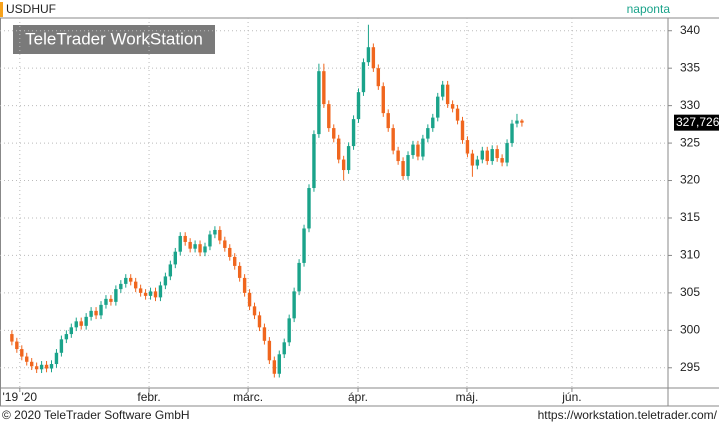  What do you see at coordinates (467, 397) in the screenshot?
I see `x-tick-label: máj.` at bounding box center [467, 397].